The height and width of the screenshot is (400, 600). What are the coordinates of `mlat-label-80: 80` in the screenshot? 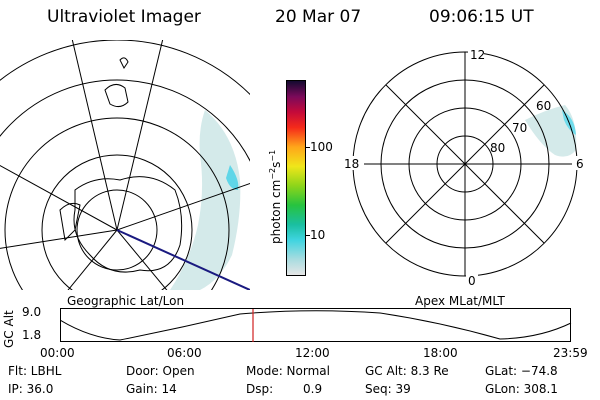 It's located at (497, 148).